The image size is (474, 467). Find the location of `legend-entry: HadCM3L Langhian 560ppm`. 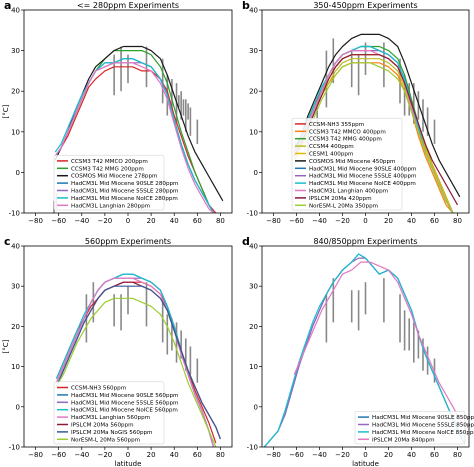

legend-entry: HadCM3L Langhian 560ppm is located at coordinates (110, 418).